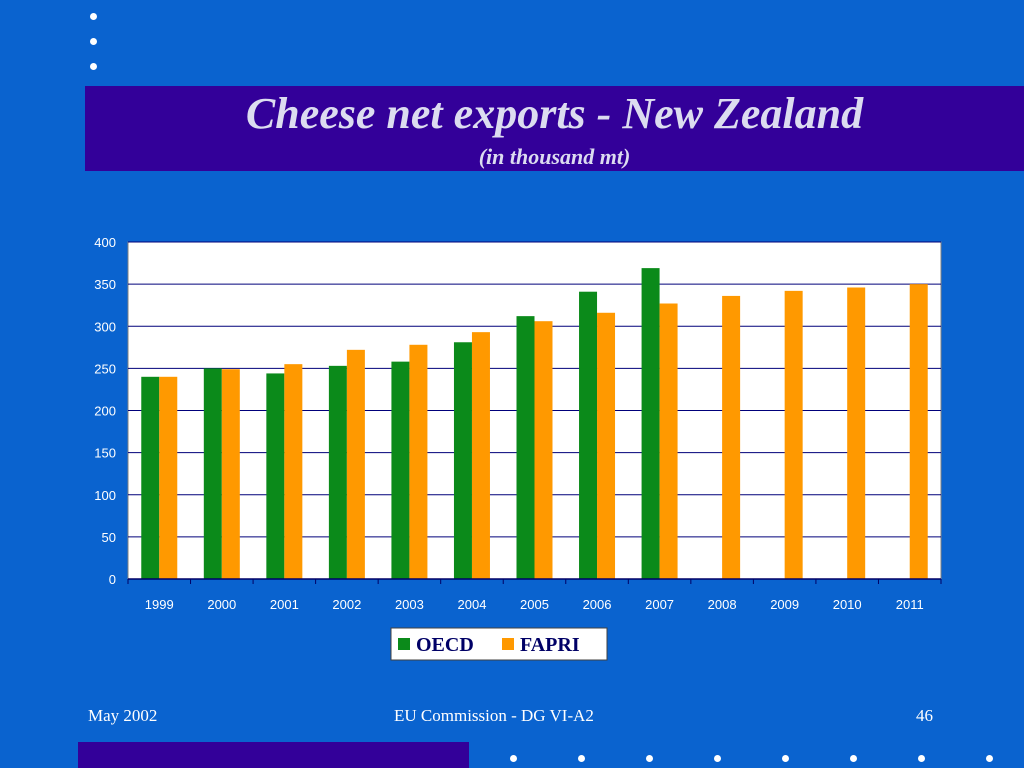  Describe the element at coordinates (550, 645) in the screenshot. I see `legend-label-fapri: FAPRI` at that location.